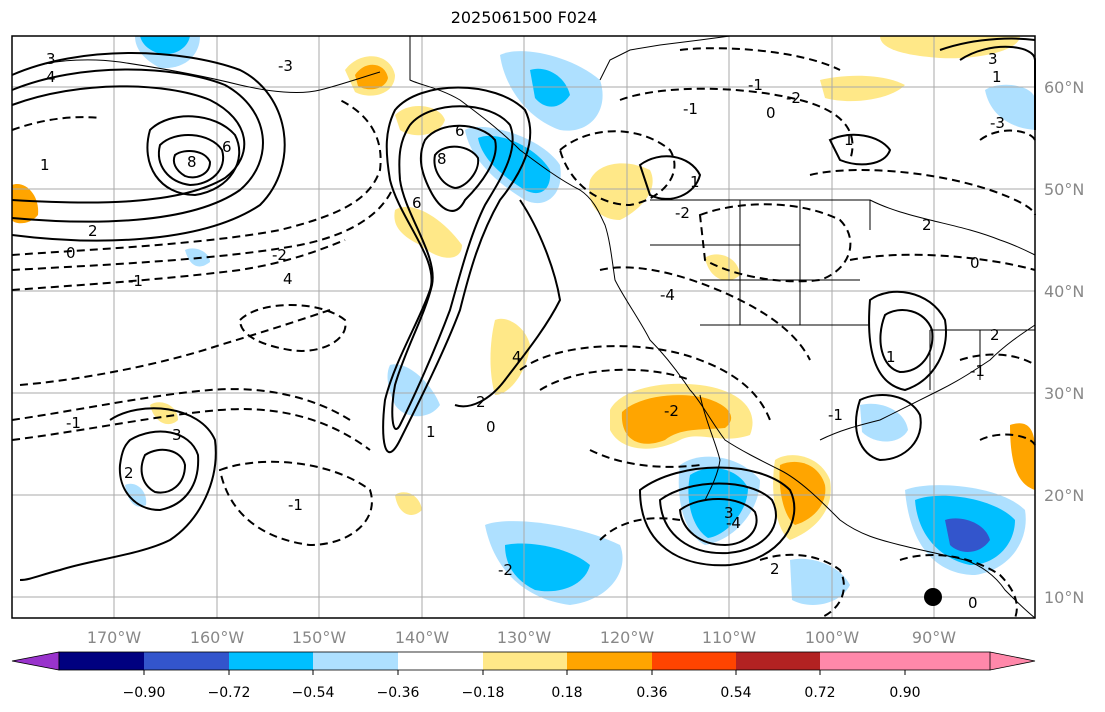  What do you see at coordinates (566, 693) in the screenshot?
I see `colorbar-tick-label: 0.18` at bounding box center [566, 693].